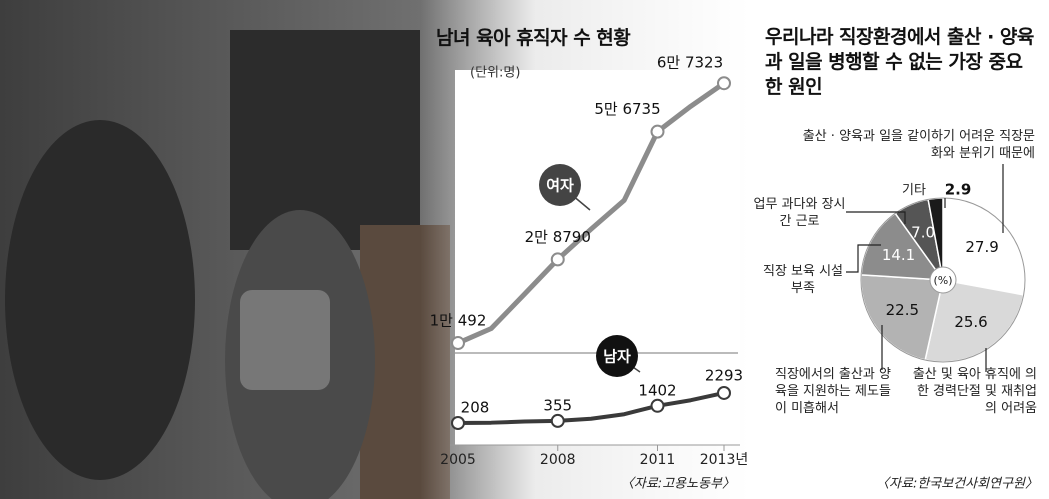 This screenshot has height=499, width=1049. What do you see at coordinates (799, 213) in the screenshot?
I see `category-label: 업무 과다와 장시간 근로` at bounding box center [799, 213].